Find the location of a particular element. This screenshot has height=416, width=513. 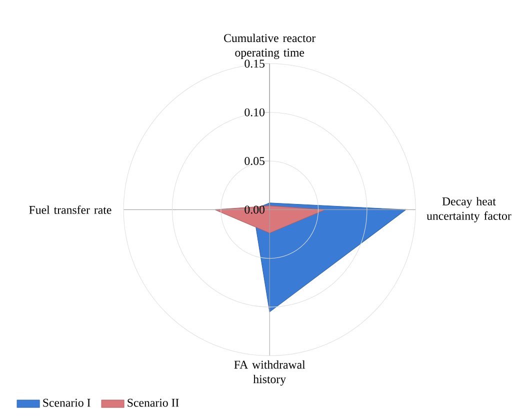

spoke-label: Cumulative reactor operating time is located at coordinates (270, 47).